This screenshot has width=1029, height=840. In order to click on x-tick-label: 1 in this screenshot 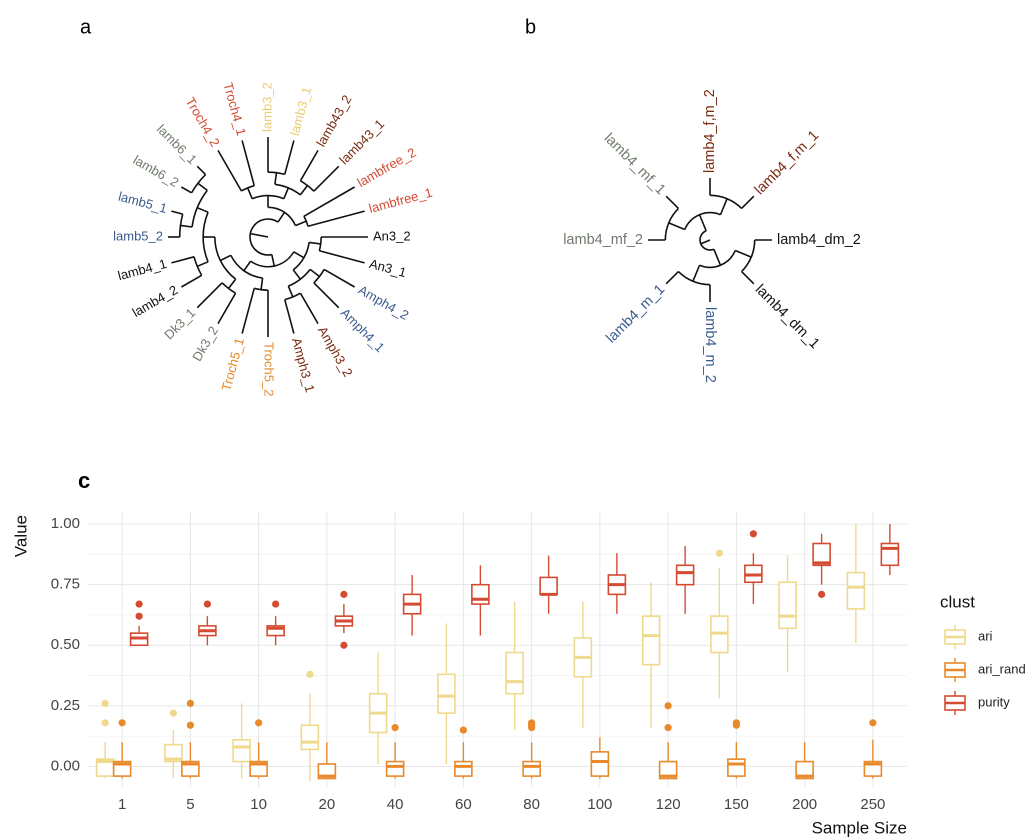, I will do `click(122, 804)`.